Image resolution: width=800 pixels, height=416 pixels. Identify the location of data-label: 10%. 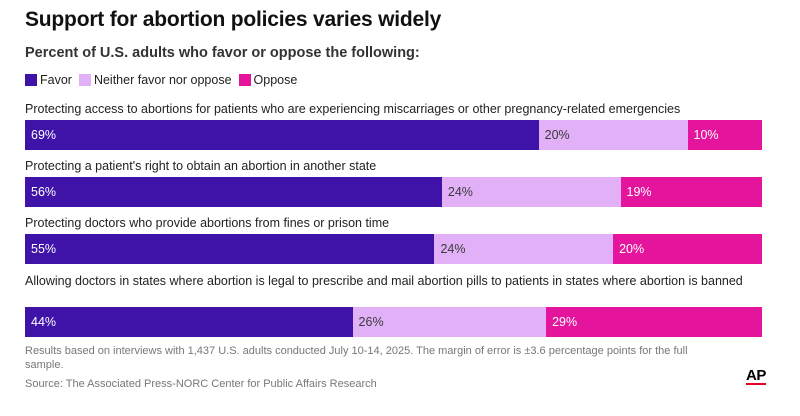
(706, 135).